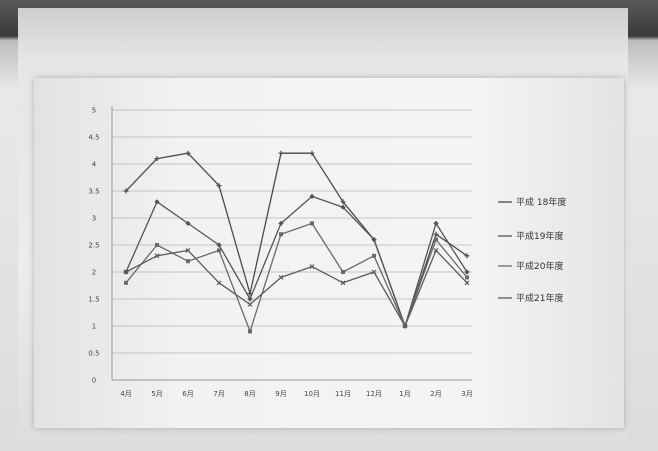 Image resolution: width=658 pixels, height=451 pixels. I want to click on x-tick-label: 3月, so click(466, 394).